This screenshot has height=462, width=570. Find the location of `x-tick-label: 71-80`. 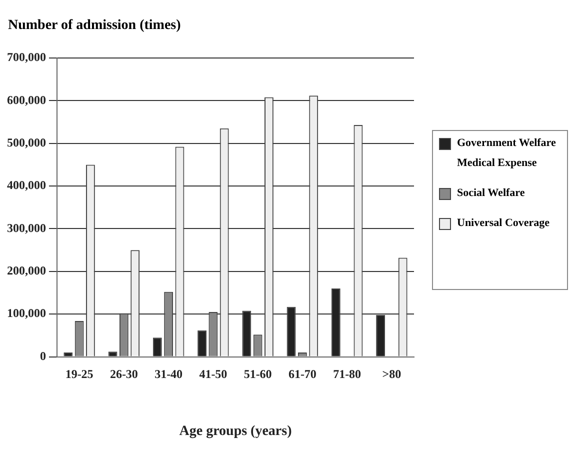

x-tick-label: 71-80 is located at coordinates (347, 374).